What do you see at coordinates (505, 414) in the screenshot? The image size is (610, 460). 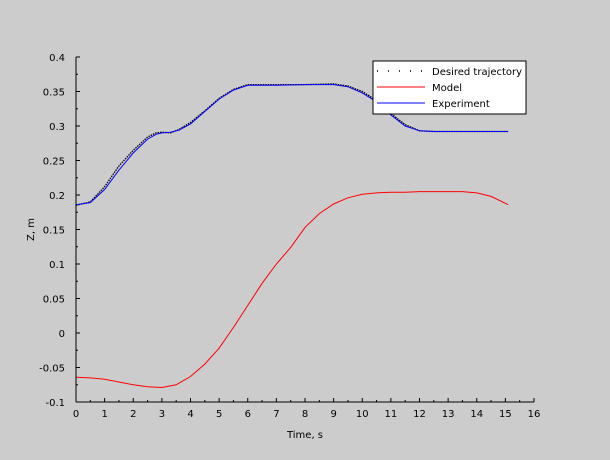 I see `x-tick-label: 15` at bounding box center [505, 414].